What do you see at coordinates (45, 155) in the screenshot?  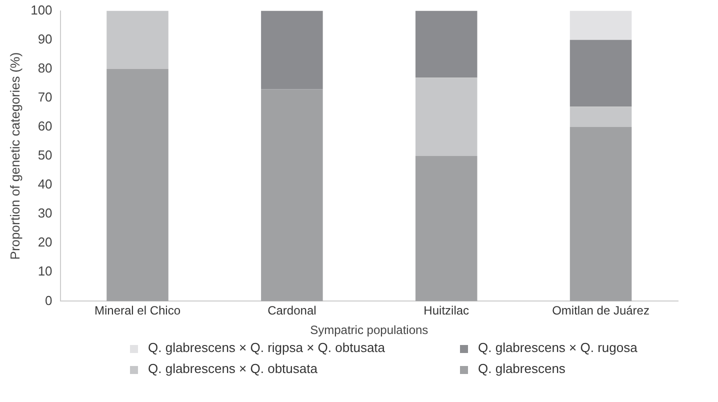 I see `y-tick-label: 50` at bounding box center [45, 155].